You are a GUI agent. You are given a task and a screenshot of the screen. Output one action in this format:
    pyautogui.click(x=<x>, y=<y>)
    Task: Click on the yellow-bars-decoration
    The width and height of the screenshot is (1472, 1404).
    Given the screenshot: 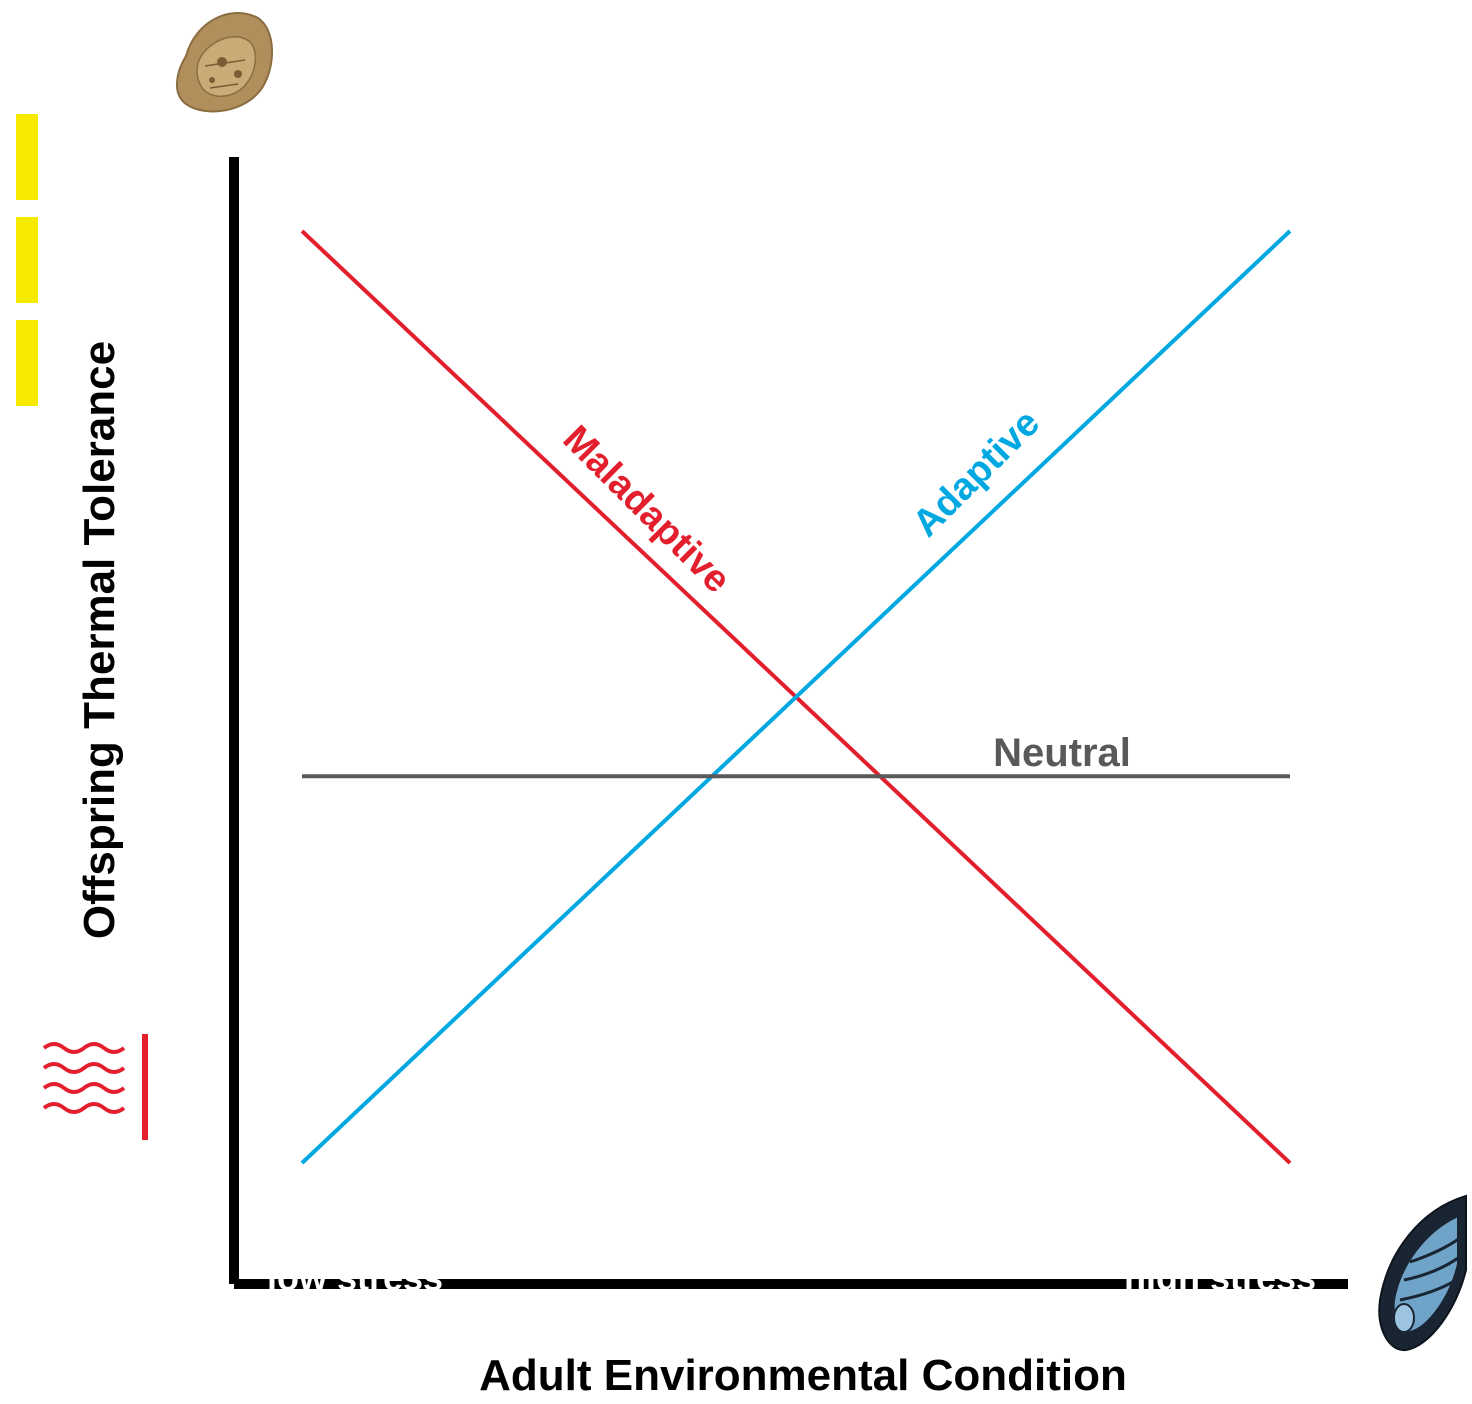 What is the action you would take?
    pyautogui.click(x=27, y=260)
    